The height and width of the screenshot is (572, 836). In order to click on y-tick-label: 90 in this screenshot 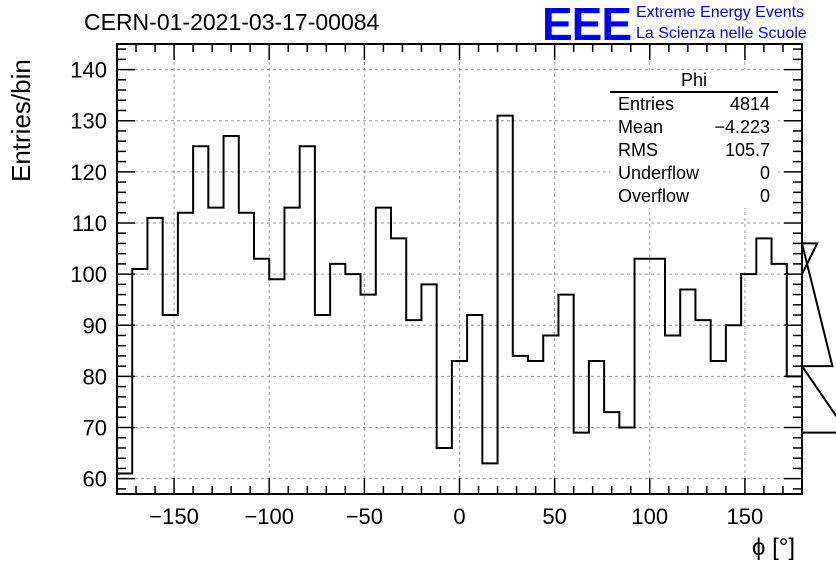, I will do `click(95, 325)`.